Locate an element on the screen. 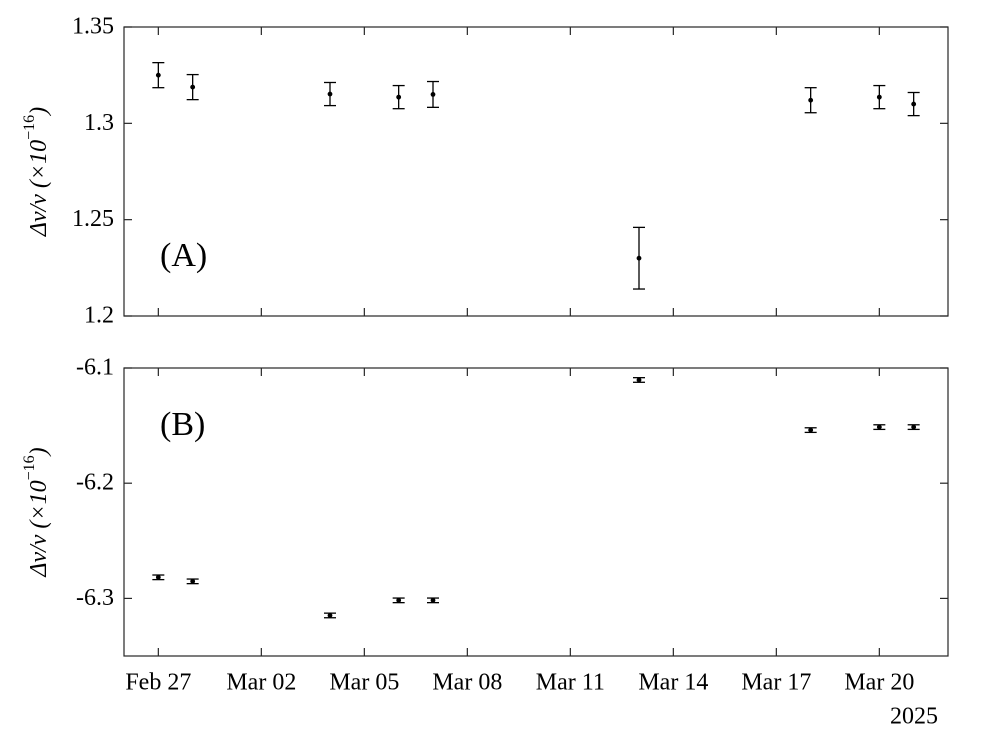 This screenshot has width=996, height=747. y-tick-label: 1.35 is located at coordinates (93, 27).